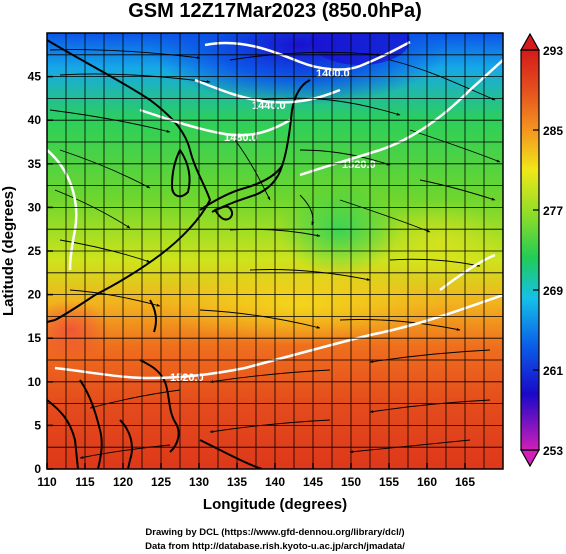 The width and height of the screenshot is (566, 554). What do you see at coordinates (35, 77) in the screenshot?
I see `y-tick-label: 45` at bounding box center [35, 77].